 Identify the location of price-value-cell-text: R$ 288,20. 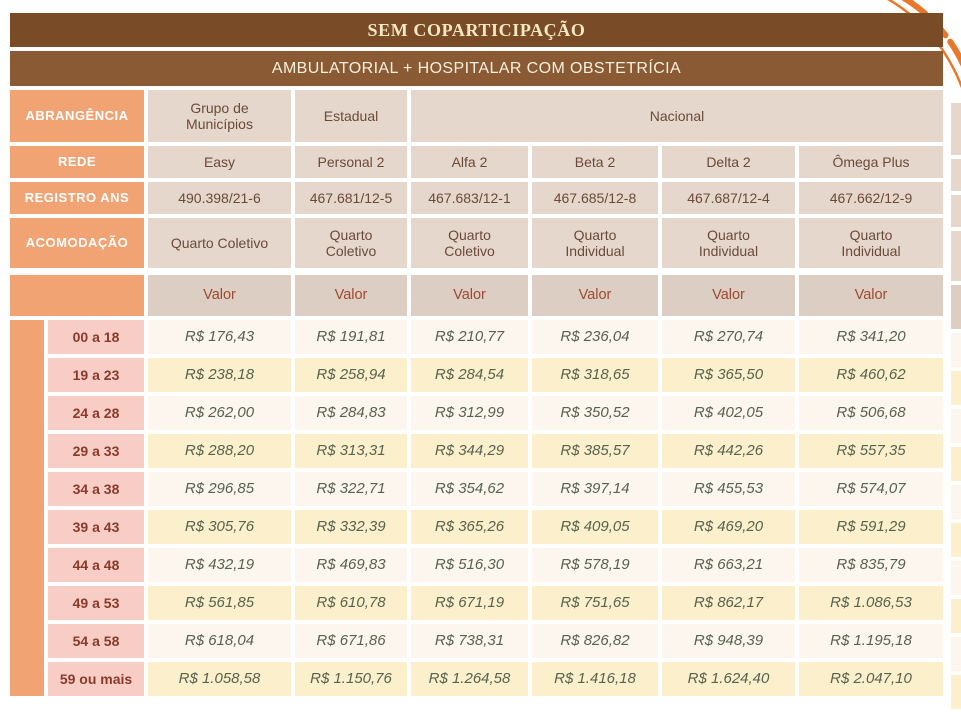
(219, 451).